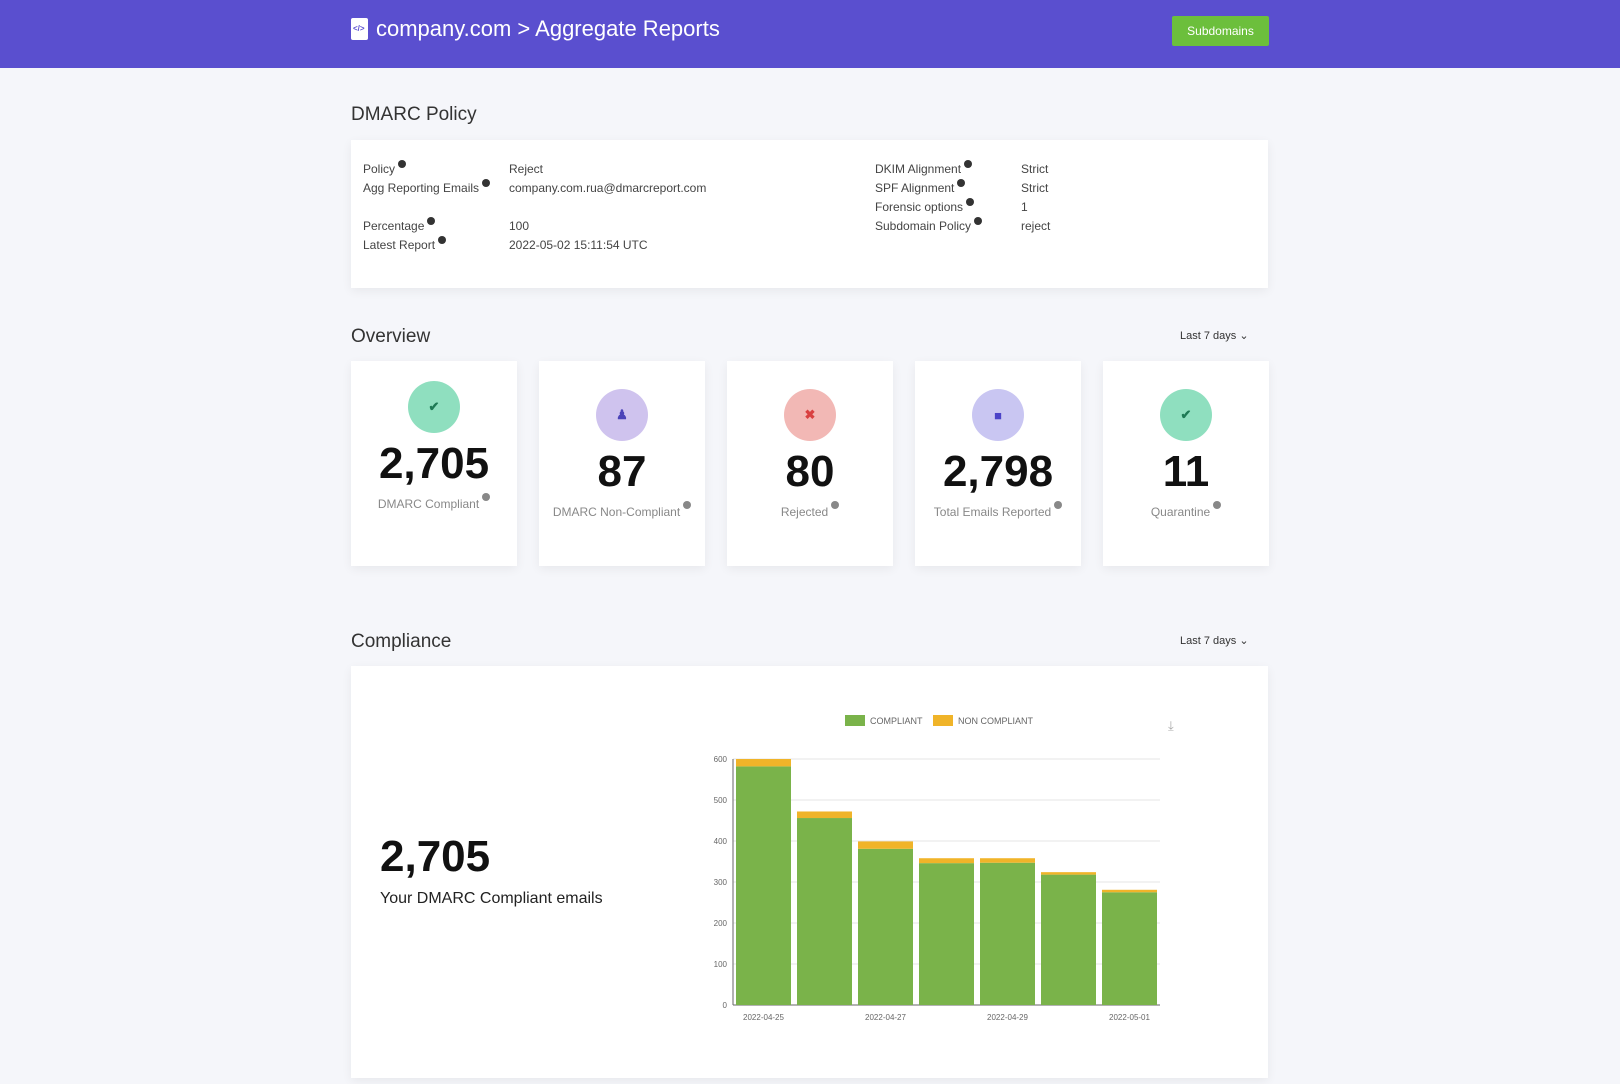 This screenshot has height=1084, width=1620. What do you see at coordinates (721, 759) in the screenshot?
I see `y-tick-label: 600` at bounding box center [721, 759].